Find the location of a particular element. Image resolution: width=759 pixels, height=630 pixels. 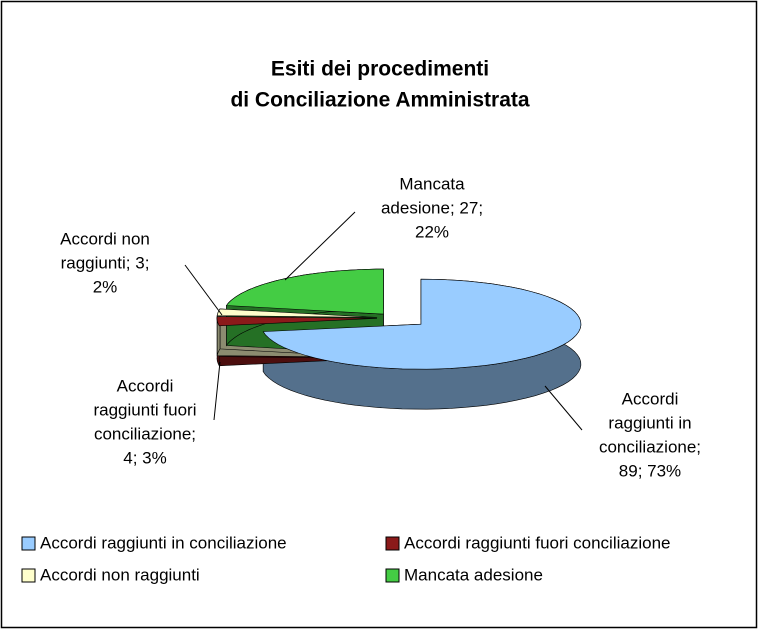

legend-label: Accordi raggiunti fuori conciliazione is located at coordinates (537, 542).